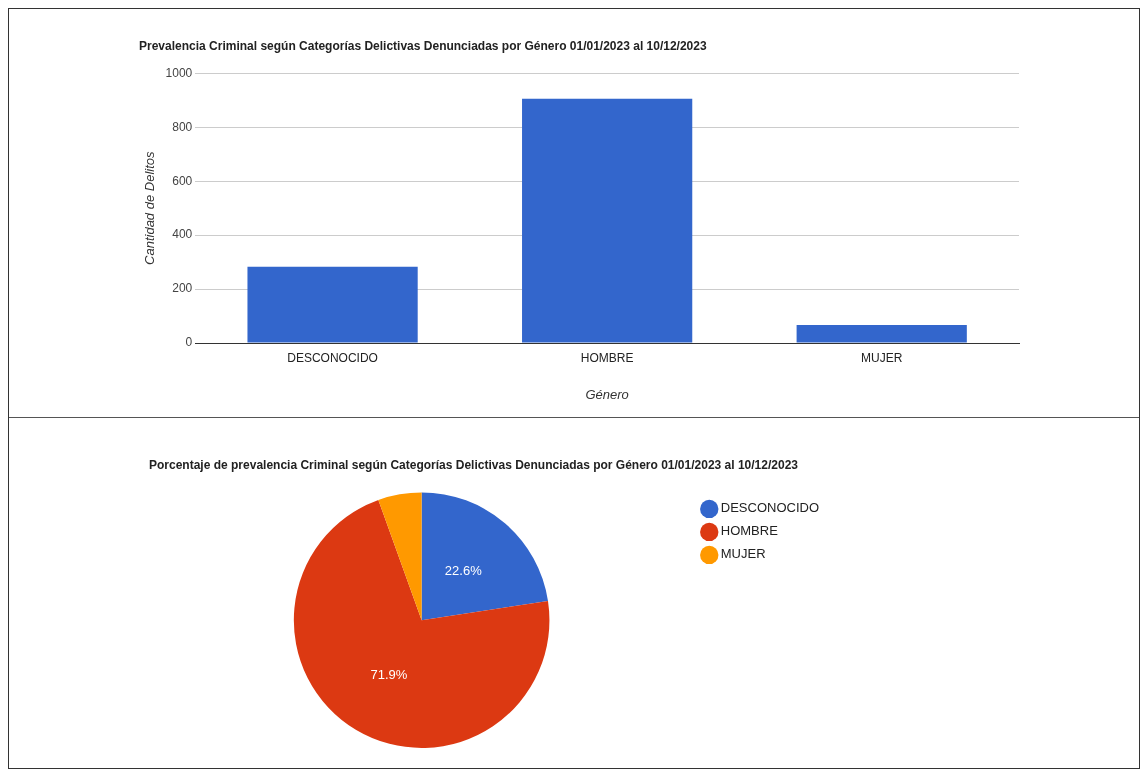 Image resolution: width=1140 pixels, height=776 pixels. Describe the element at coordinates (423, 45) in the screenshot. I see `chart-title: Prevalencia Criminal según Categorías Delictivas Denunciadas por Género 01/01/2023 al 10/12/2023` at that location.